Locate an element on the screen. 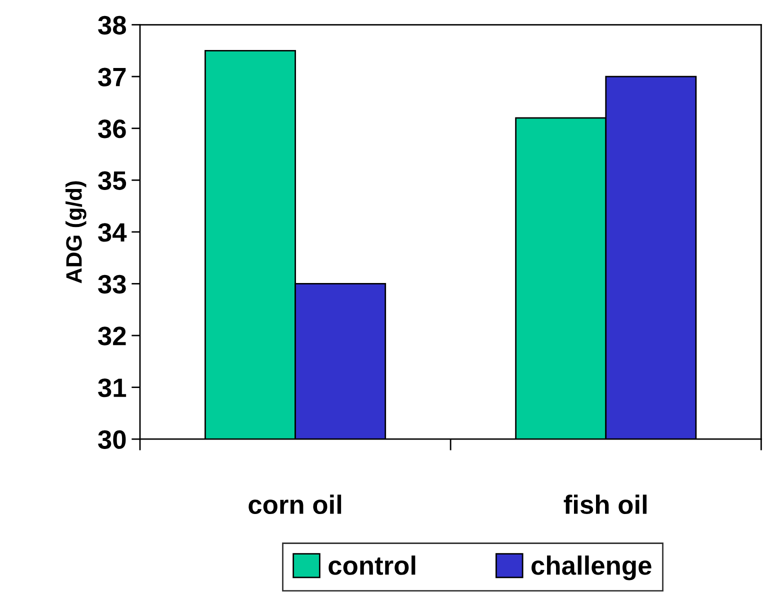  y-tick-label: 36 is located at coordinates (112, 128).